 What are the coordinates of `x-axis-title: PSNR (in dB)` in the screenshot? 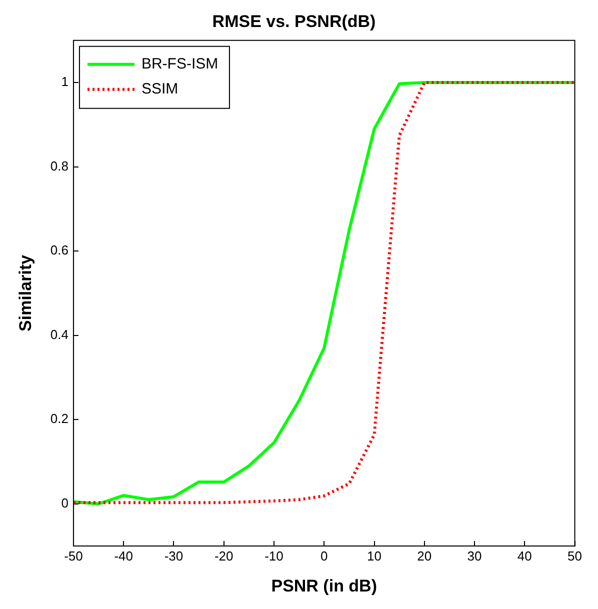 It's located at (324, 586).